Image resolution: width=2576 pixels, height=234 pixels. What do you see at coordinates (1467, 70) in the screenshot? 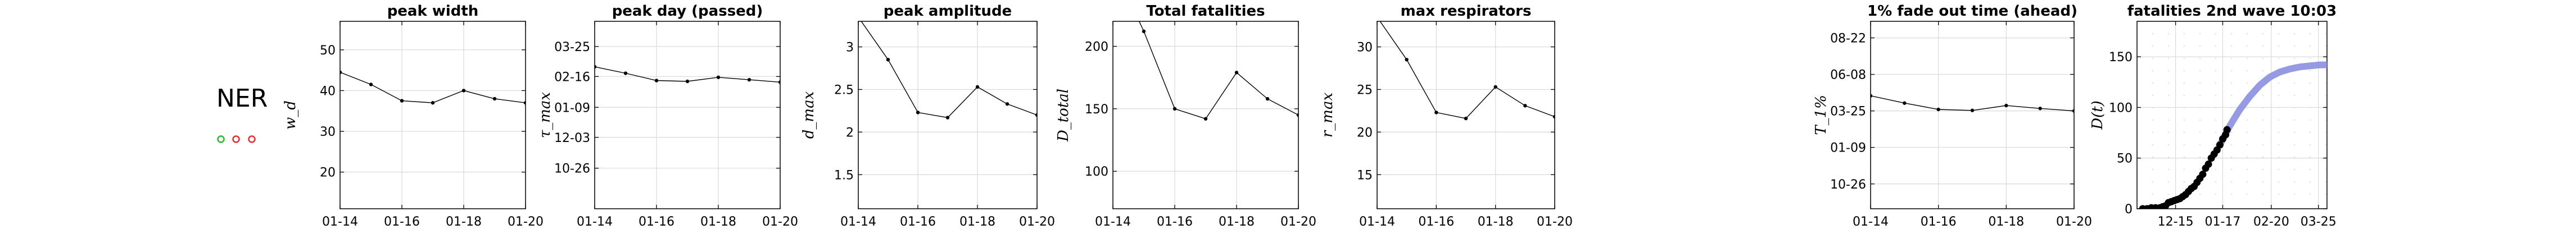
I see `series-line` at bounding box center [1467, 70].